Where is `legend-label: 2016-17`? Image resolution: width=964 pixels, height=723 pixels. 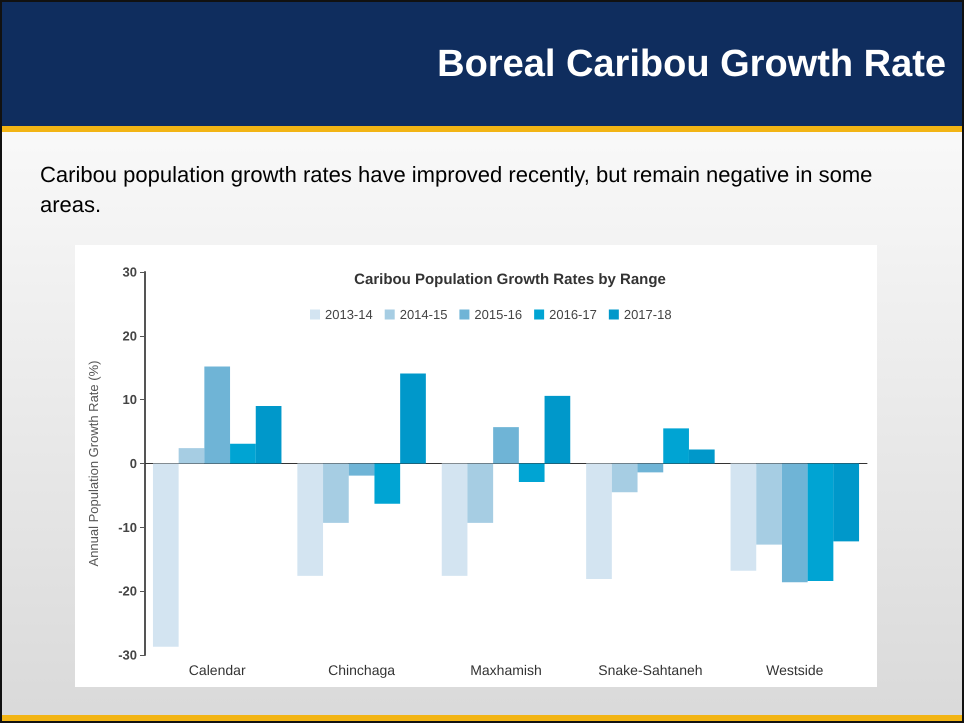 legend-label: 2016-17 is located at coordinates (573, 314).